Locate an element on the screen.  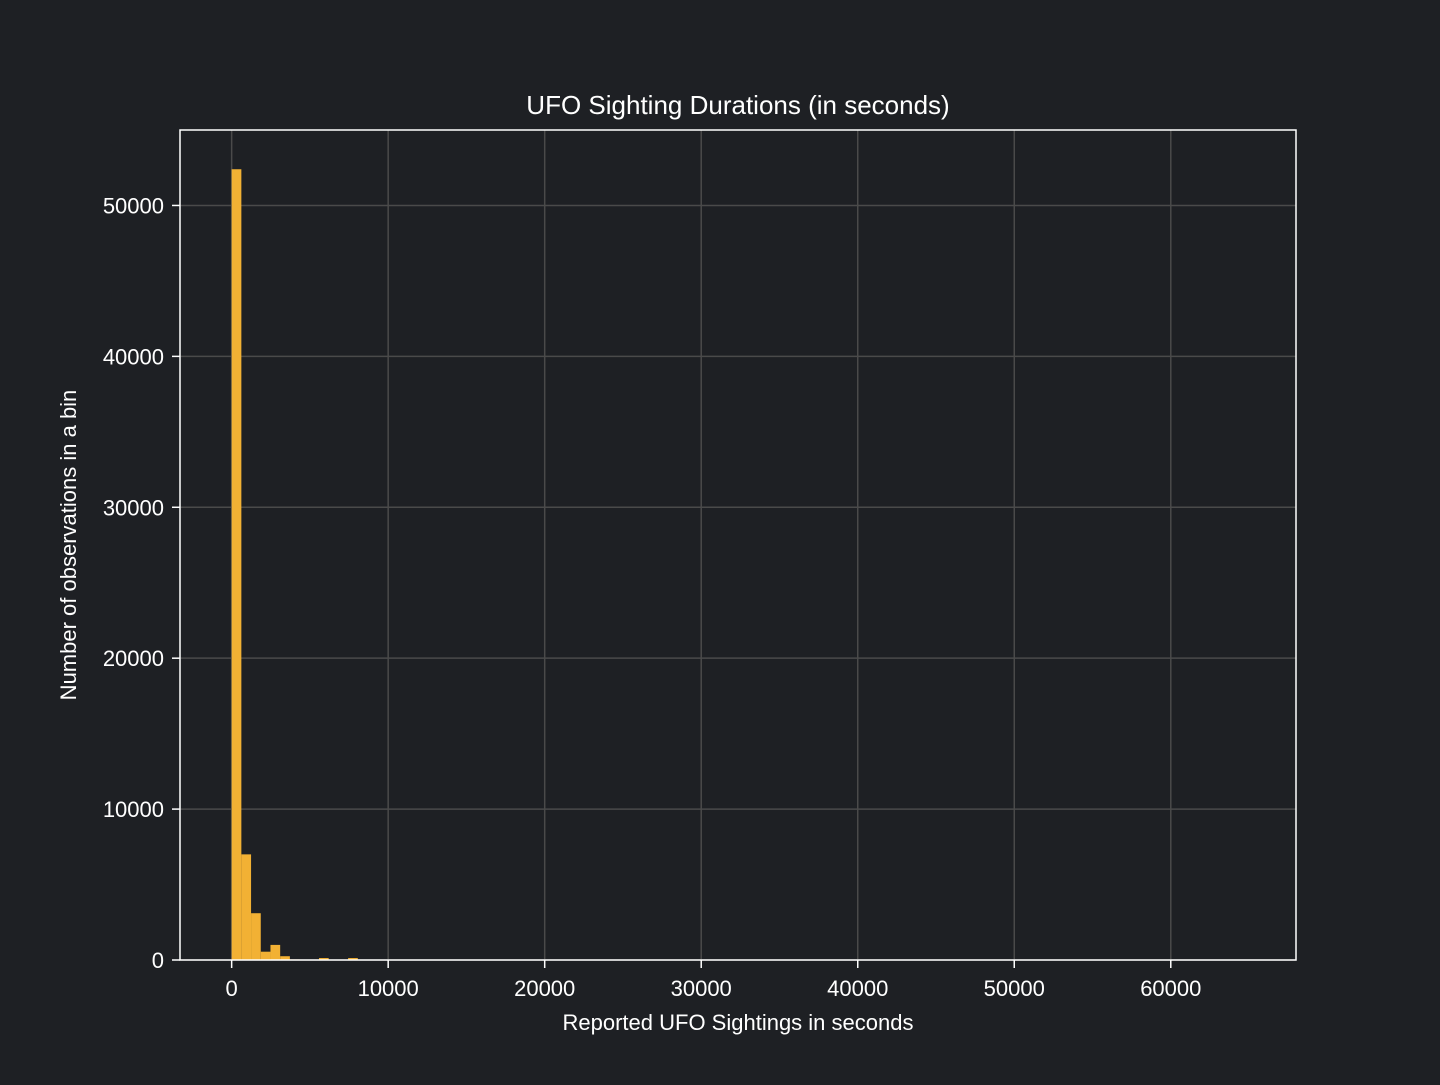
y-tick-label: 50000 is located at coordinates (133, 205).